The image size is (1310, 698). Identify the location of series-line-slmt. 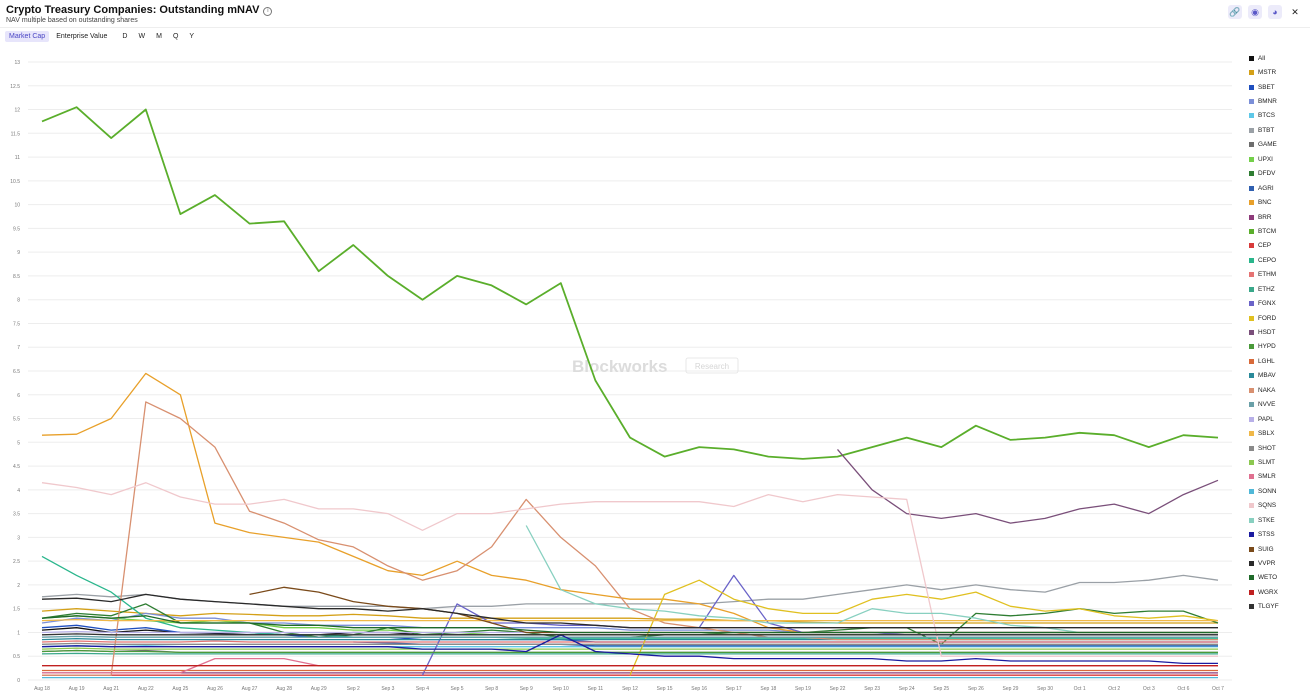
(629, 648).